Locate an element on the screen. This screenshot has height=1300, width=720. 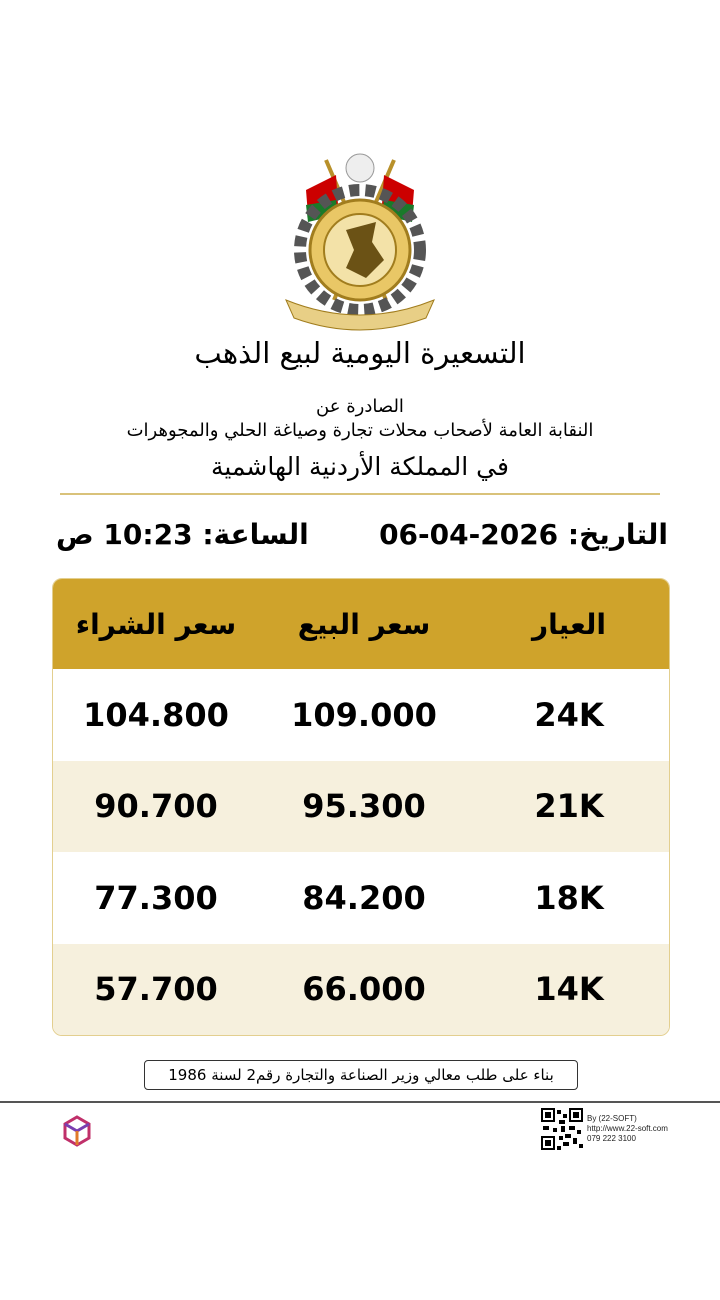
karat-cell: 21K is located at coordinates (569, 806).